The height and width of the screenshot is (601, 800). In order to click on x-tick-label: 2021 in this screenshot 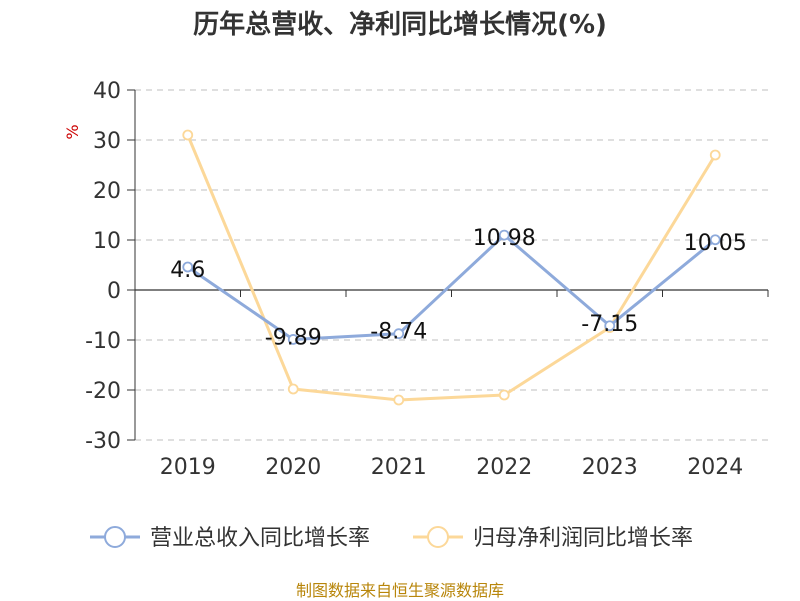, I will do `click(399, 467)`.